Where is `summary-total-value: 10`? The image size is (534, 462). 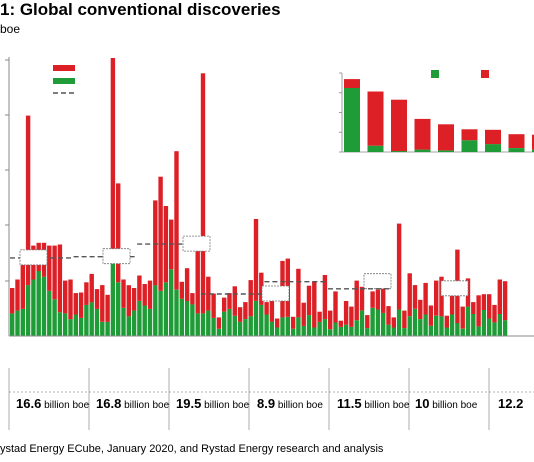 summary-total-value: 10 is located at coordinates (422, 403).